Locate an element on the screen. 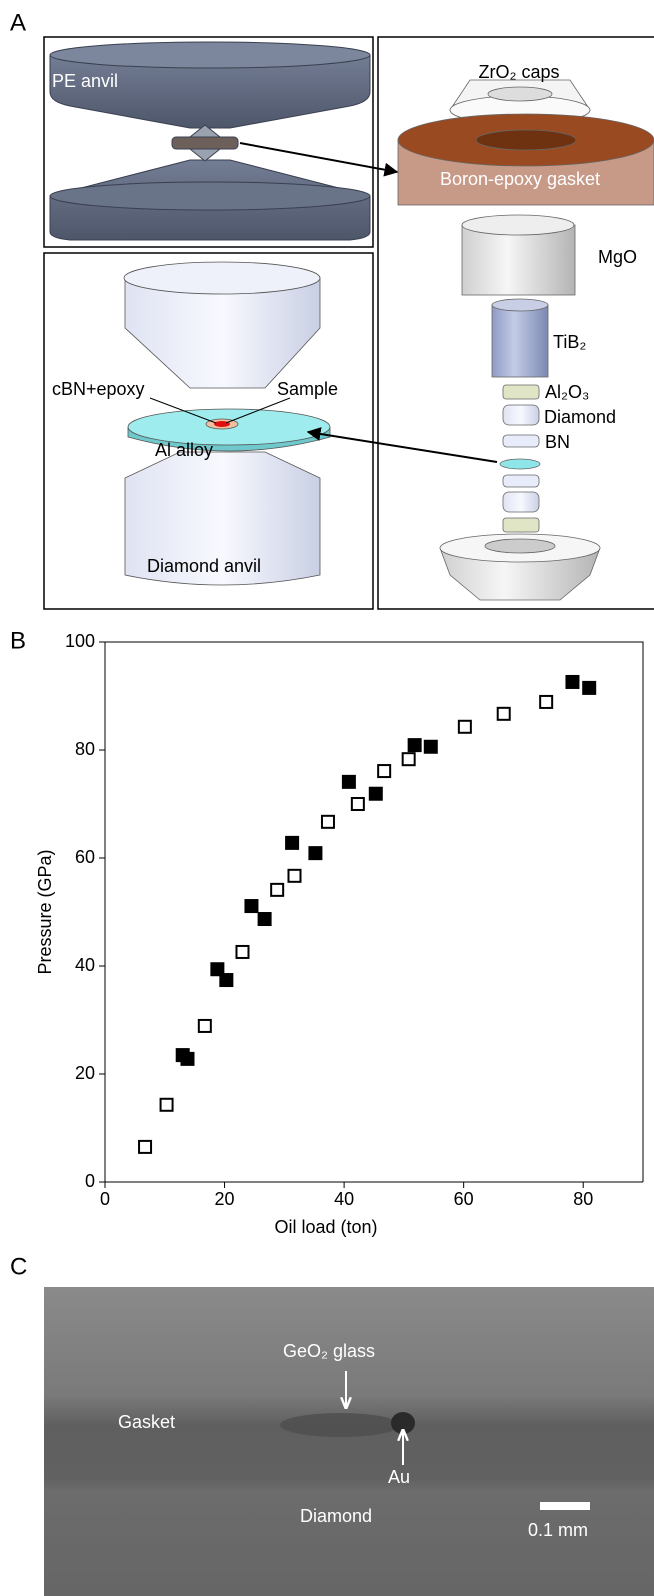 This screenshot has width=654, height=1596. panel-label: C is located at coordinates (18, 1266).